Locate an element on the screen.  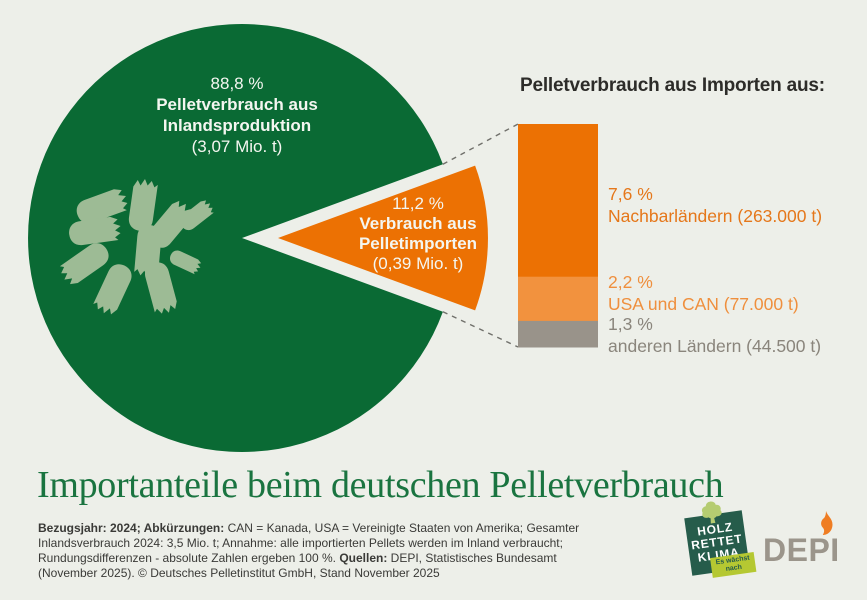
legend-item-other-countries: 1,3 % anderen Ländern (44.500 t) is located at coordinates (714, 335).